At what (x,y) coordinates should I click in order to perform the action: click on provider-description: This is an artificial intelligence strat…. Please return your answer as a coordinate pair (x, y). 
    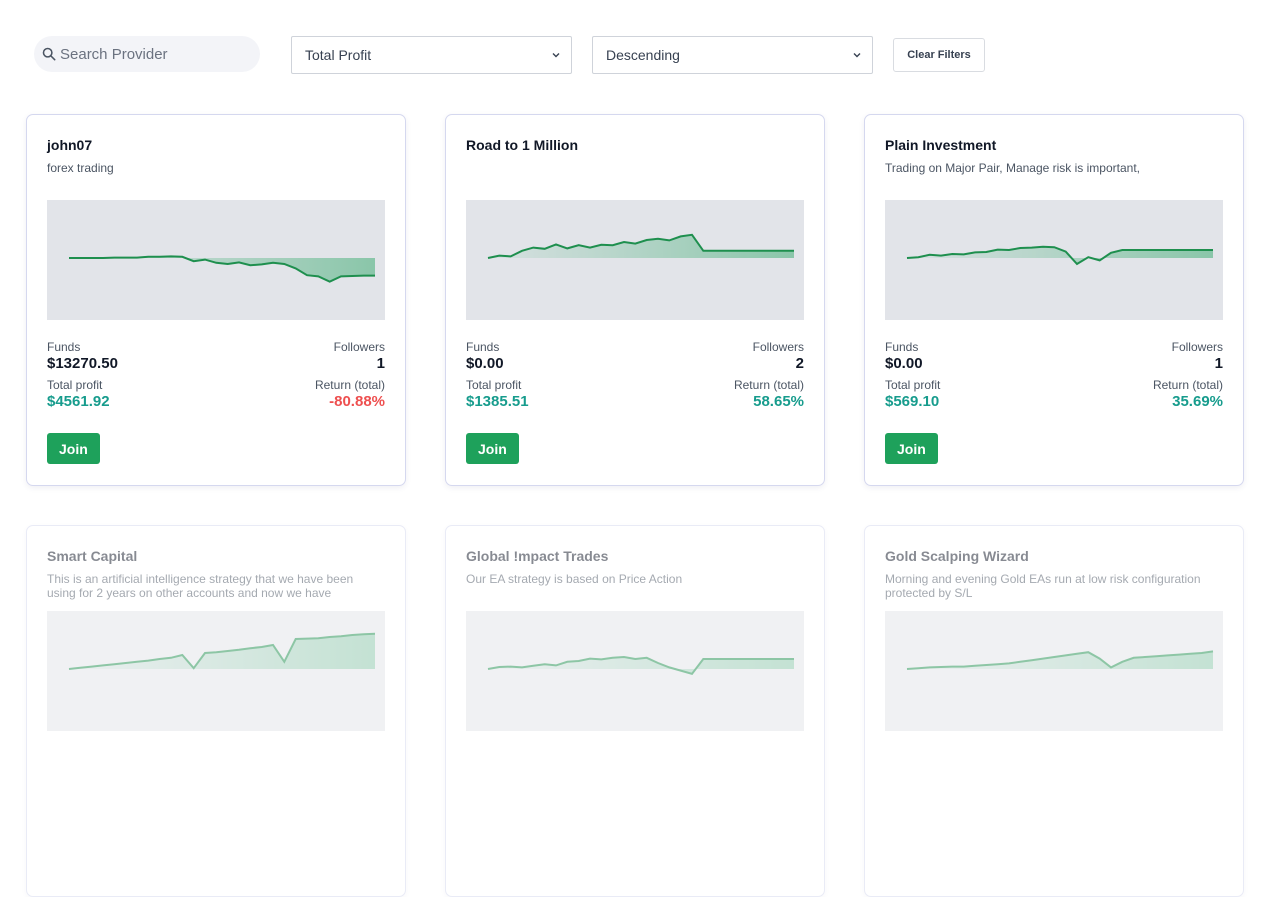
    Looking at the image, I should click on (200, 586).